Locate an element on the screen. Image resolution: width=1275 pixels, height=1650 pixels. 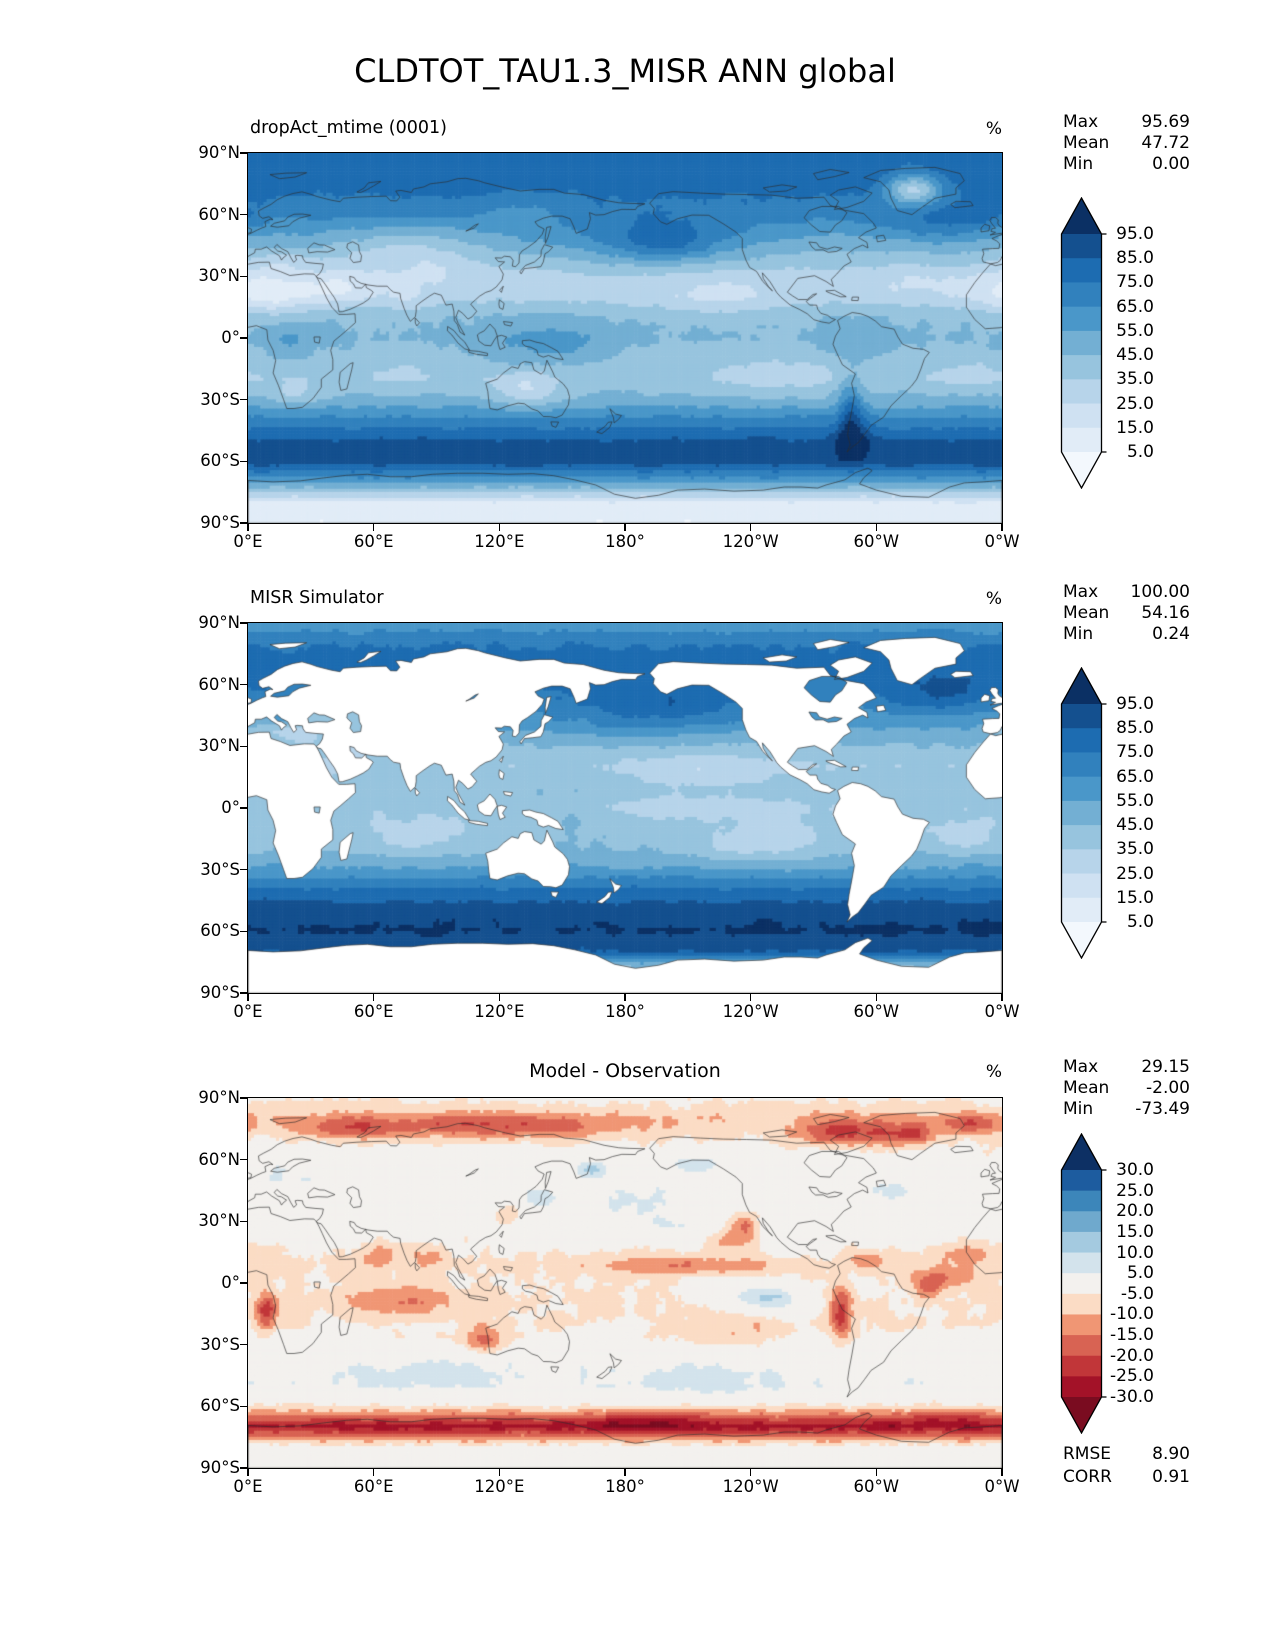
colorbar-tick-label: 30.0 is located at coordinates (1135, 1170).